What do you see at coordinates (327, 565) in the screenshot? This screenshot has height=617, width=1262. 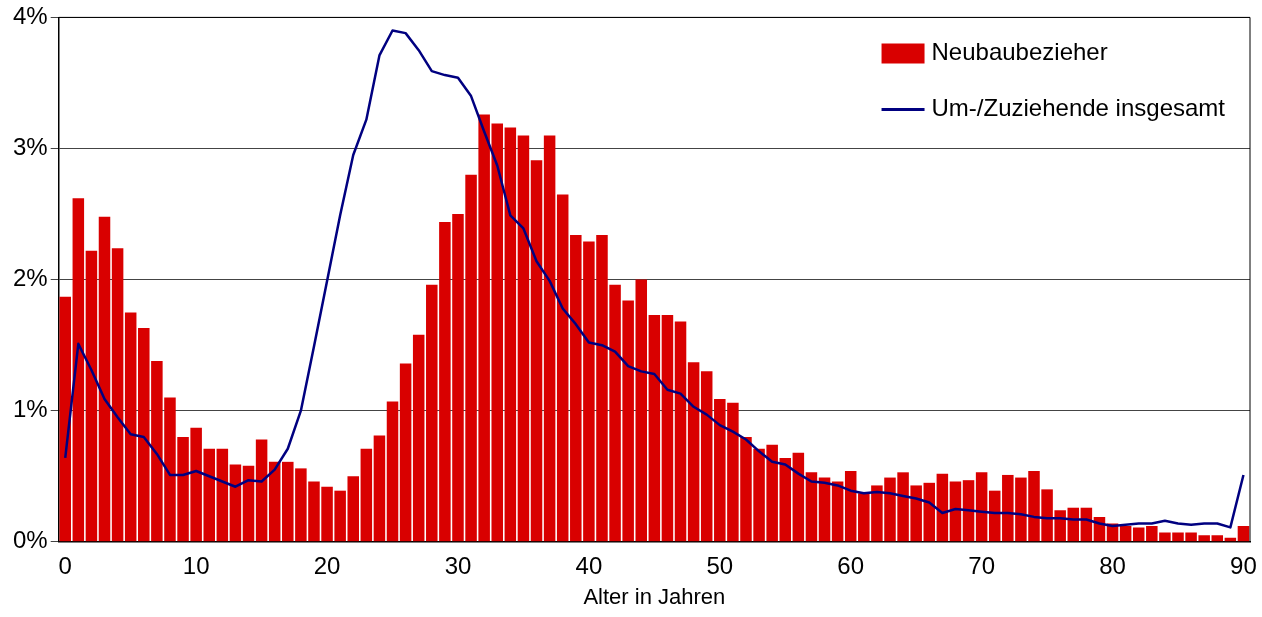 I see `x-tick-label: 20` at bounding box center [327, 565].